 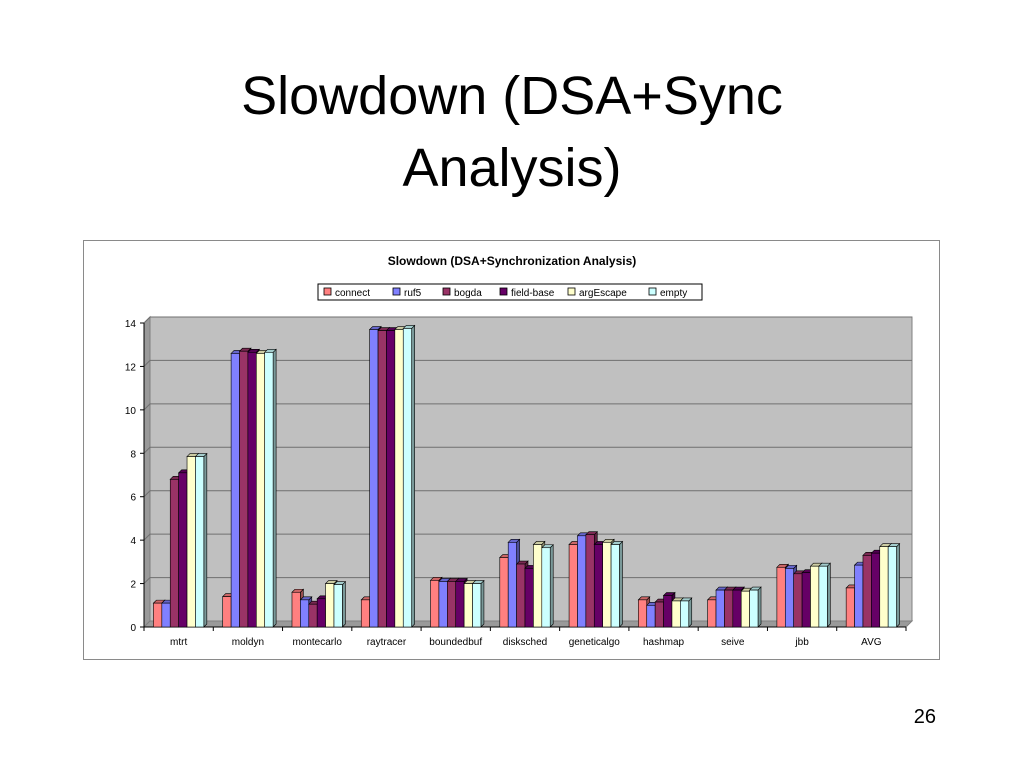 What do you see at coordinates (261, 490) in the screenshot?
I see `bar-argEscape-moldyn` at bounding box center [261, 490].